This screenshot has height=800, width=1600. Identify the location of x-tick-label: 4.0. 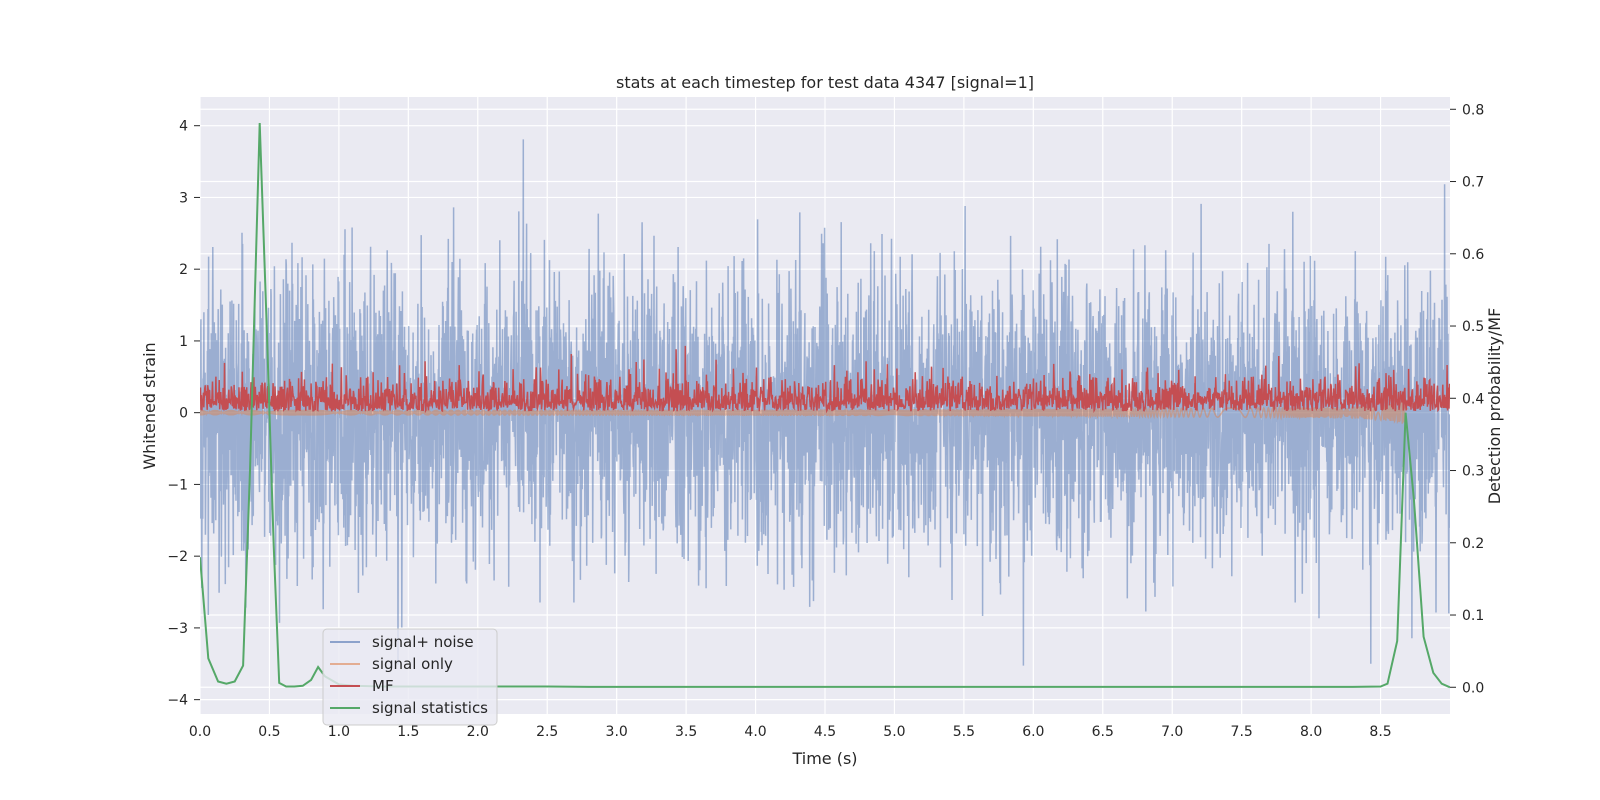
(755, 732).